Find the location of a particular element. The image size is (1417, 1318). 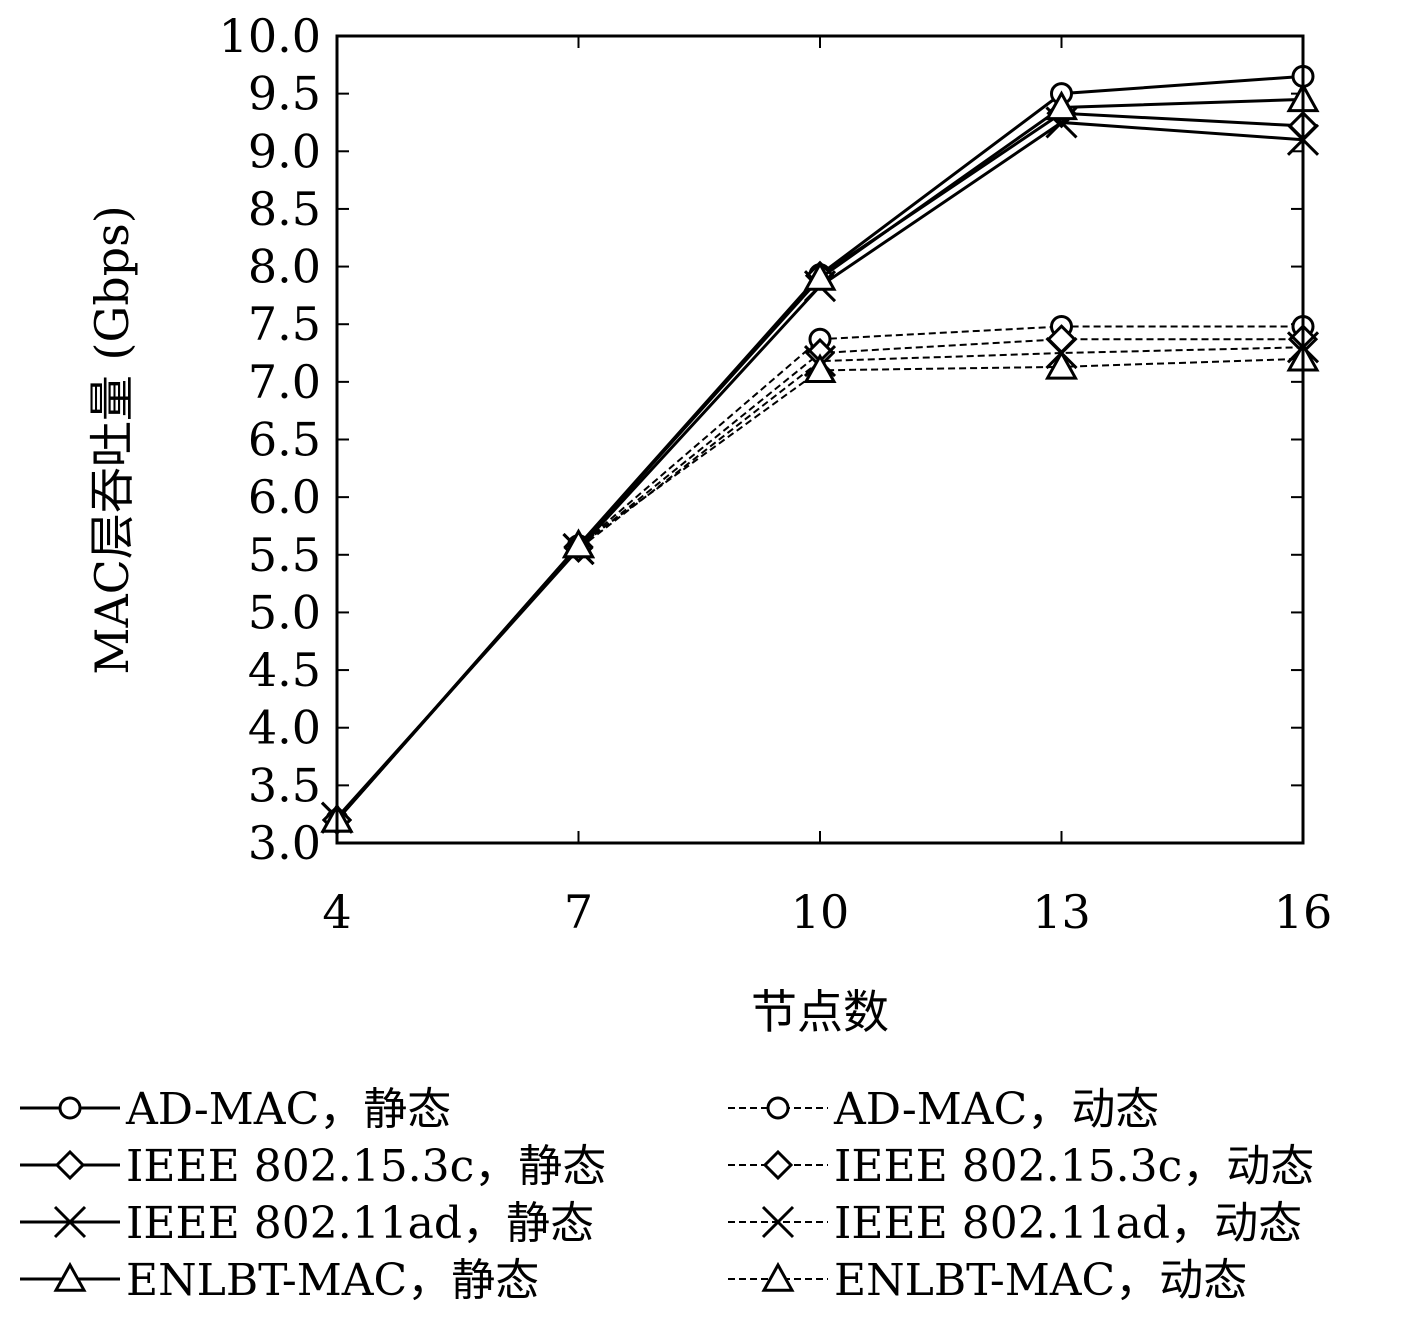

legend-item: ENLBT-MAC，静态 is located at coordinates (279, 1280).